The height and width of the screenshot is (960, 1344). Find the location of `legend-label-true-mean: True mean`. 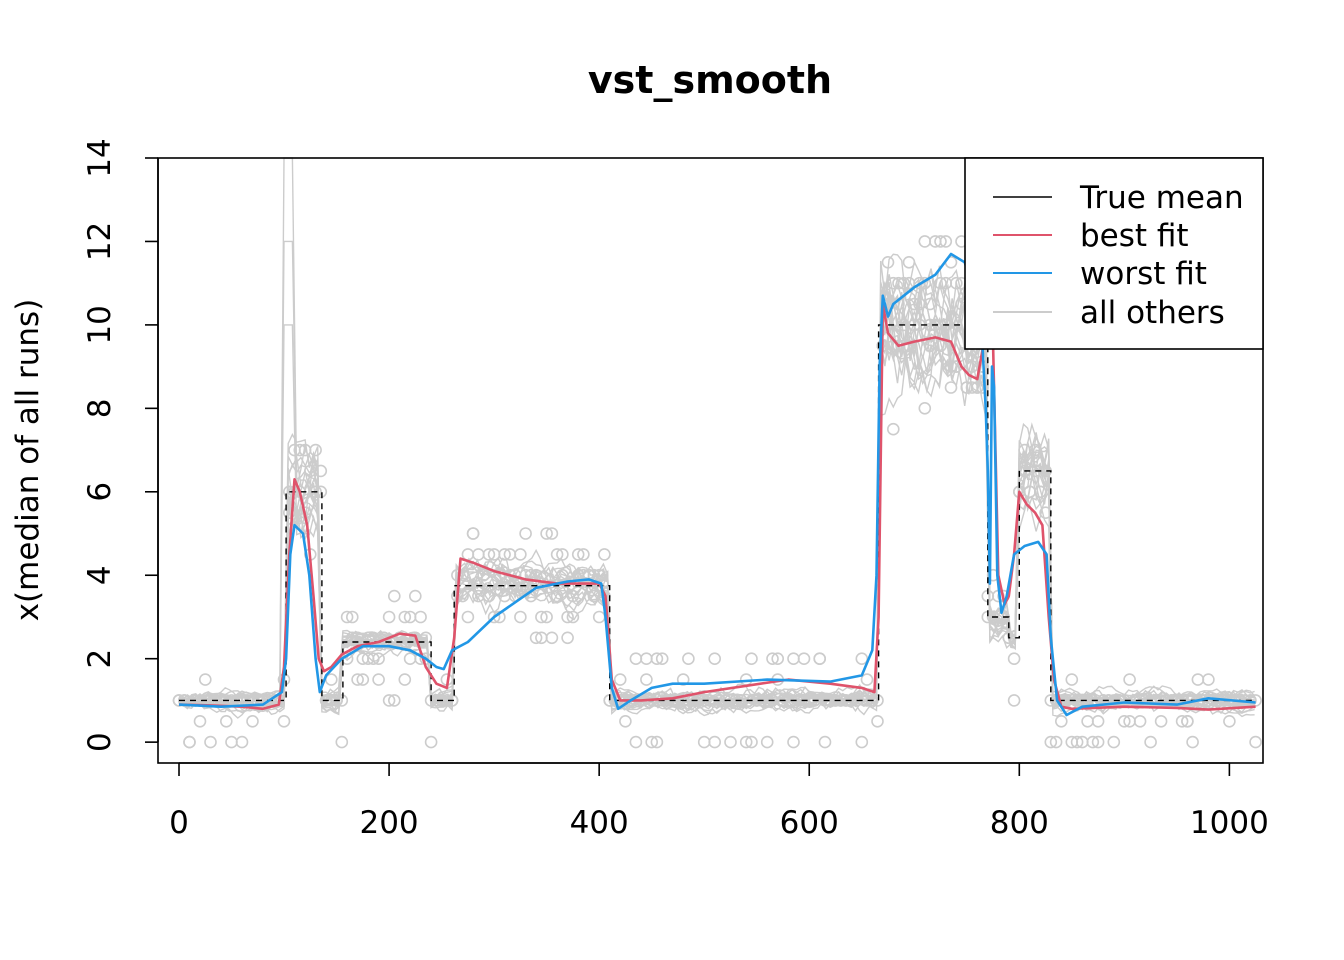

legend-label-true-mean: True mean is located at coordinates (1161, 198).